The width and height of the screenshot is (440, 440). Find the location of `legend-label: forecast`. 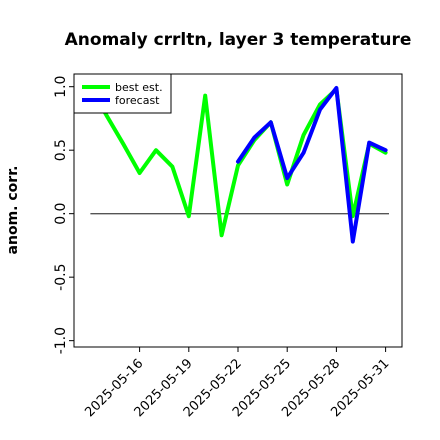

legend-label: forecast is located at coordinates (137, 100).